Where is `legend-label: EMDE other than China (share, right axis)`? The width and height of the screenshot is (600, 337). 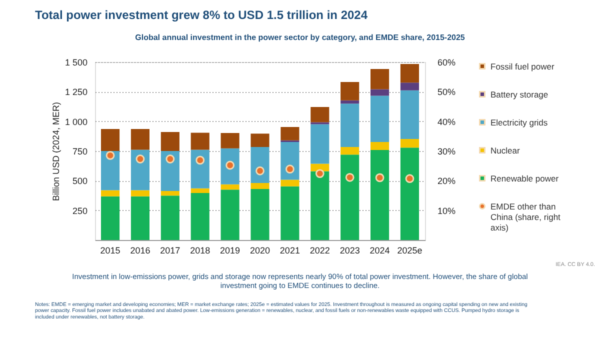
legend-label: EMDE other than China (share, right axis) is located at coordinates (526, 216).